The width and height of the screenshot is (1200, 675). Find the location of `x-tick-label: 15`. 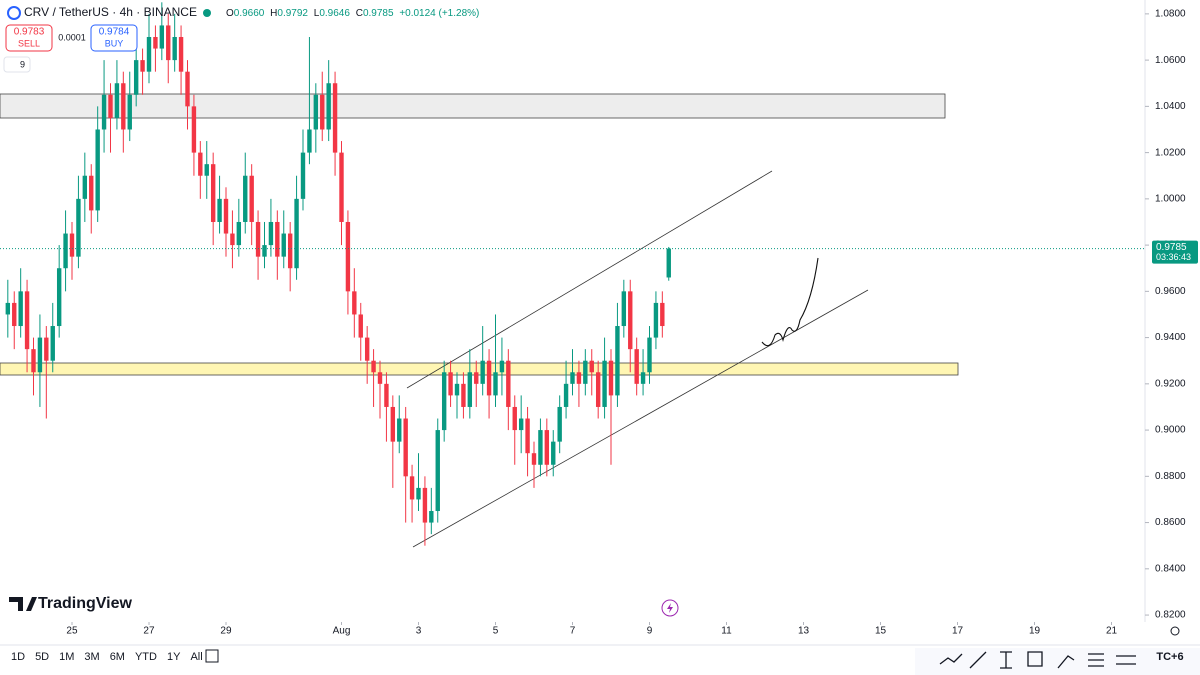

x-tick-label: 15 is located at coordinates (881, 631).